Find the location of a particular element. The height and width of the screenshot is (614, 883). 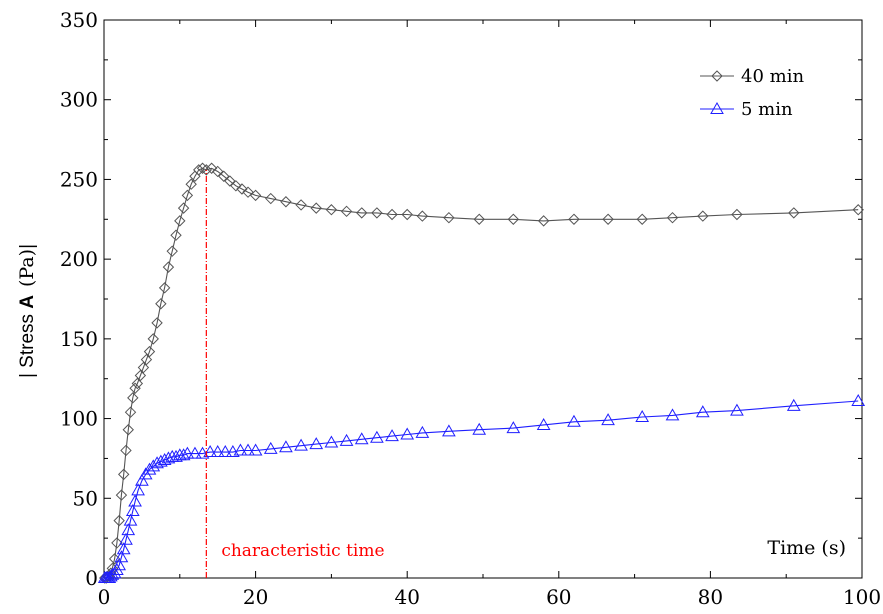

characteristic-time-label: characteristic time is located at coordinates (302, 551).